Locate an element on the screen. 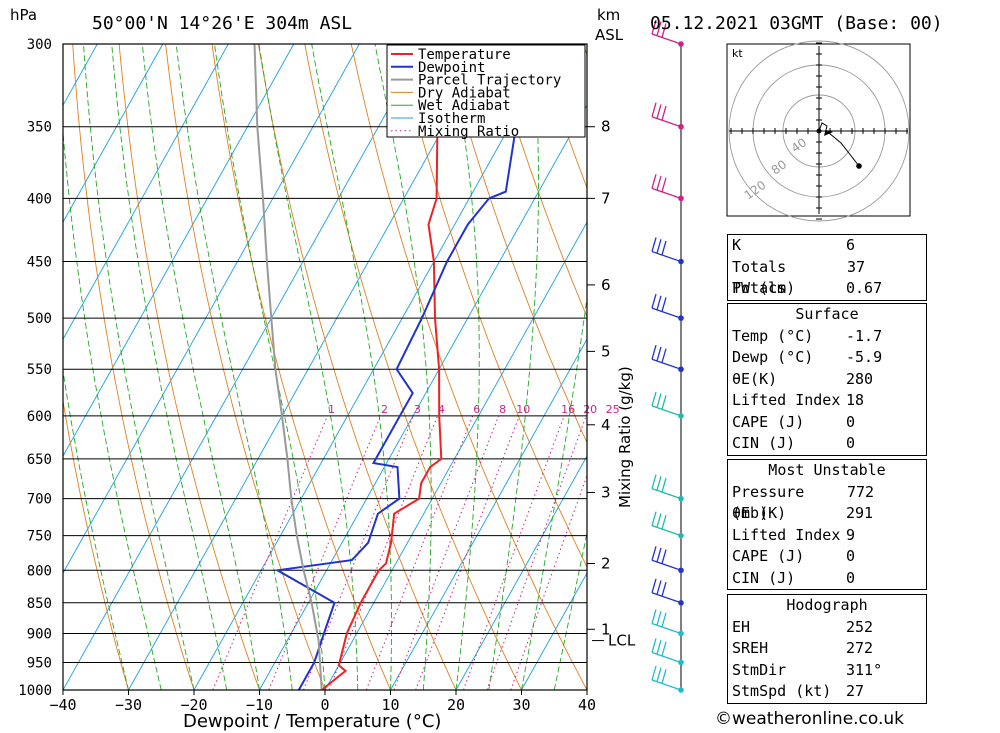 Image resolution: width=1000 pixels, height=733 pixels. pressure-tick-label: 400 is located at coordinates (39, 199).